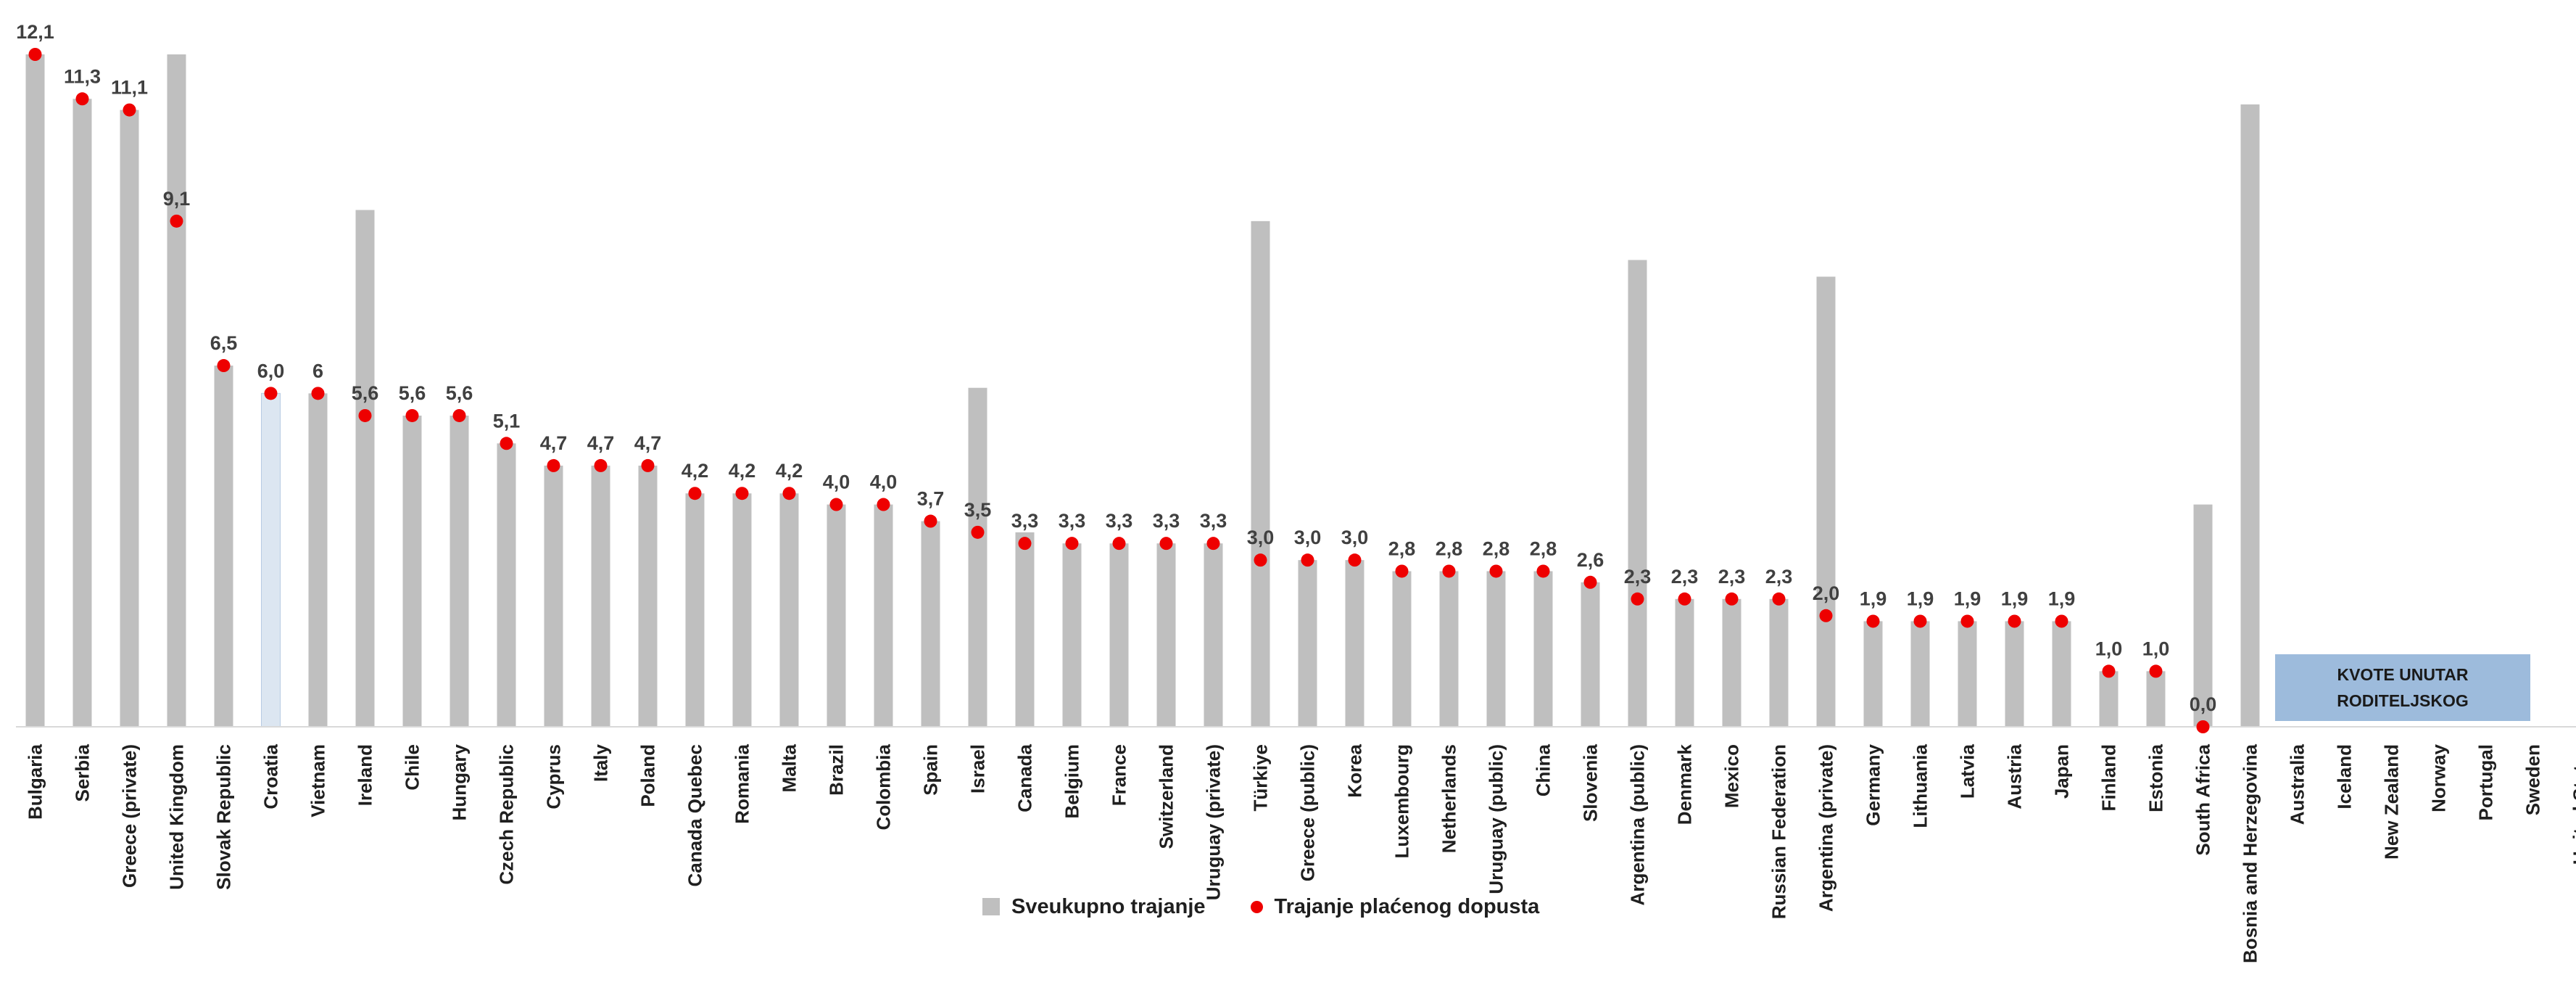 Image resolution: width=2576 pixels, height=993 pixels. Describe the element at coordinates (554, 777) in the screenshot. I see `category-label-cyprus: Cyprus` at that location.